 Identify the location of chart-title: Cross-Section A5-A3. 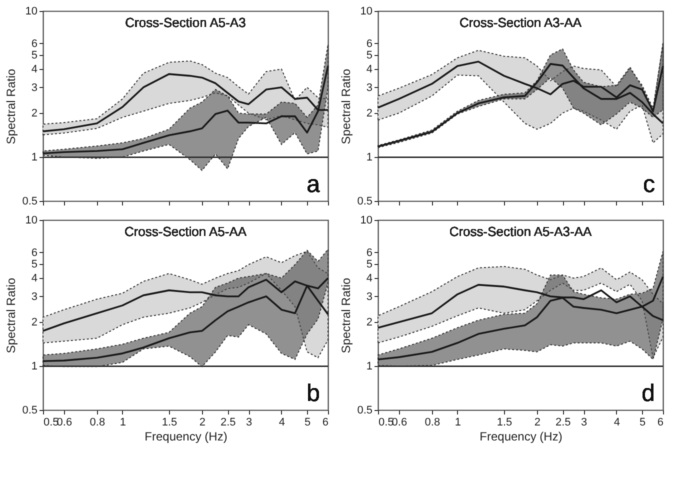
(185, 22).